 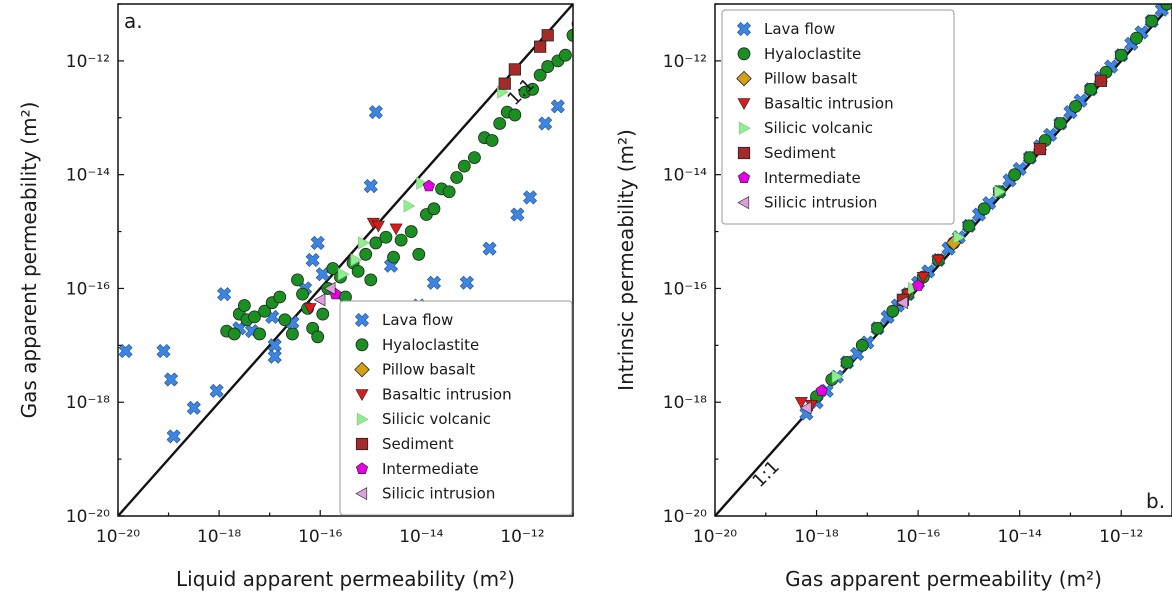 What do you see at coordinates (715, 537) in the screenshot?
I see `x-tick-label: 10⁻²⁰` at bounding box center [715, 537].